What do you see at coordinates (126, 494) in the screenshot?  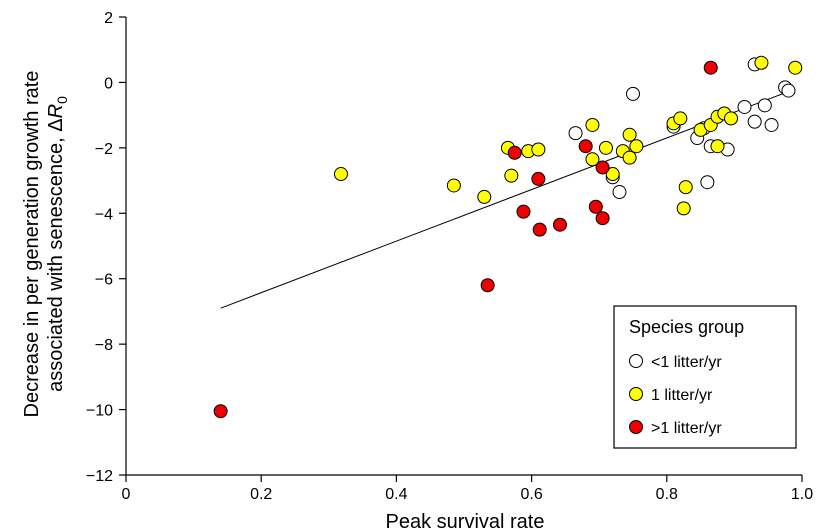 I see `x-tick-label: 0` at bounding box center [126, 494].